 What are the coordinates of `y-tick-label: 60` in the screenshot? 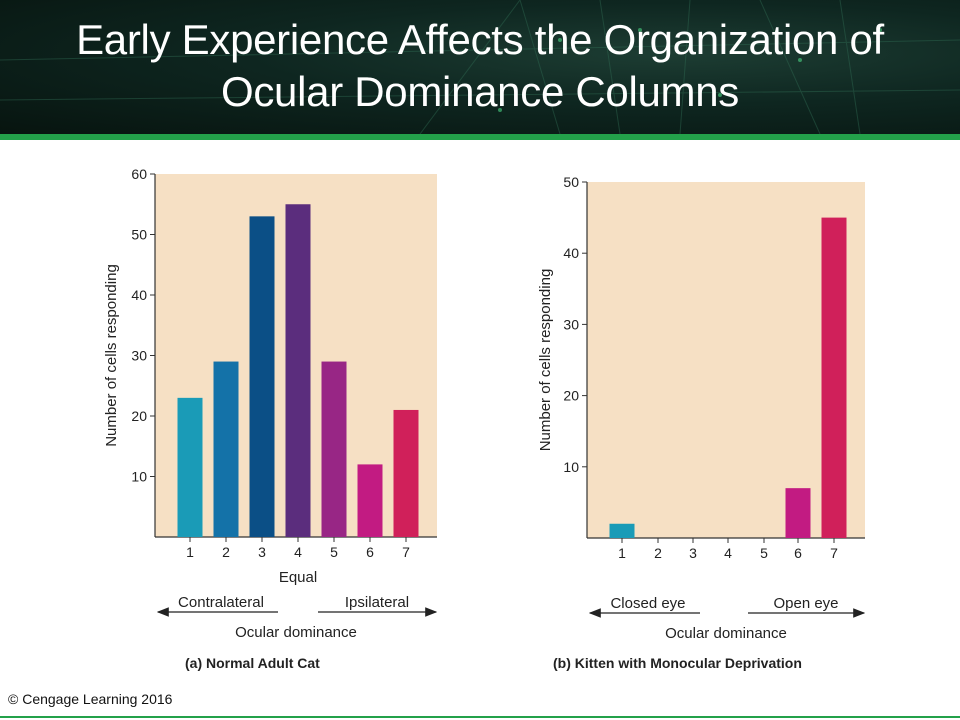 It's located at (139, 174).